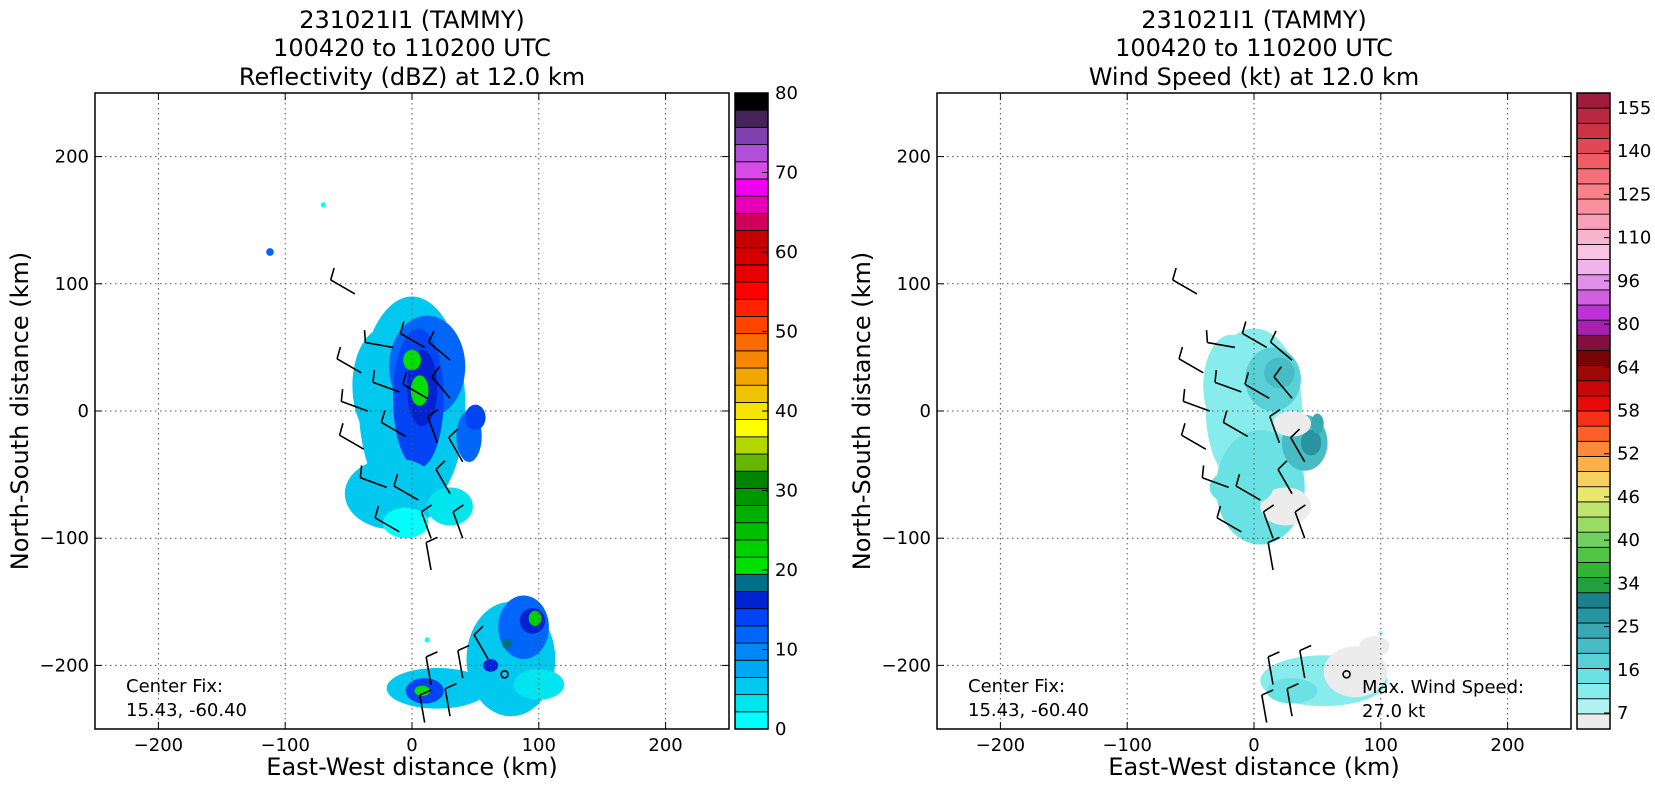  What do you see at coordinates (415, 459) in the screenshot?
I see `panel-0-reflectivity-field` at bounding box center [415, 459].